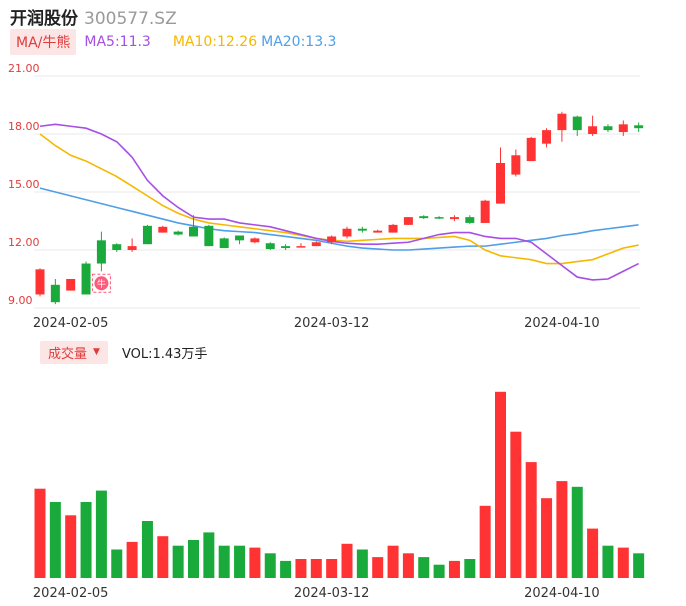 The image size is (686, 606). What do you see at coordinates (215, 42) in the screenshot?
I see `ma10-legend: MA10:12.26` at bounding box center [215, 42].